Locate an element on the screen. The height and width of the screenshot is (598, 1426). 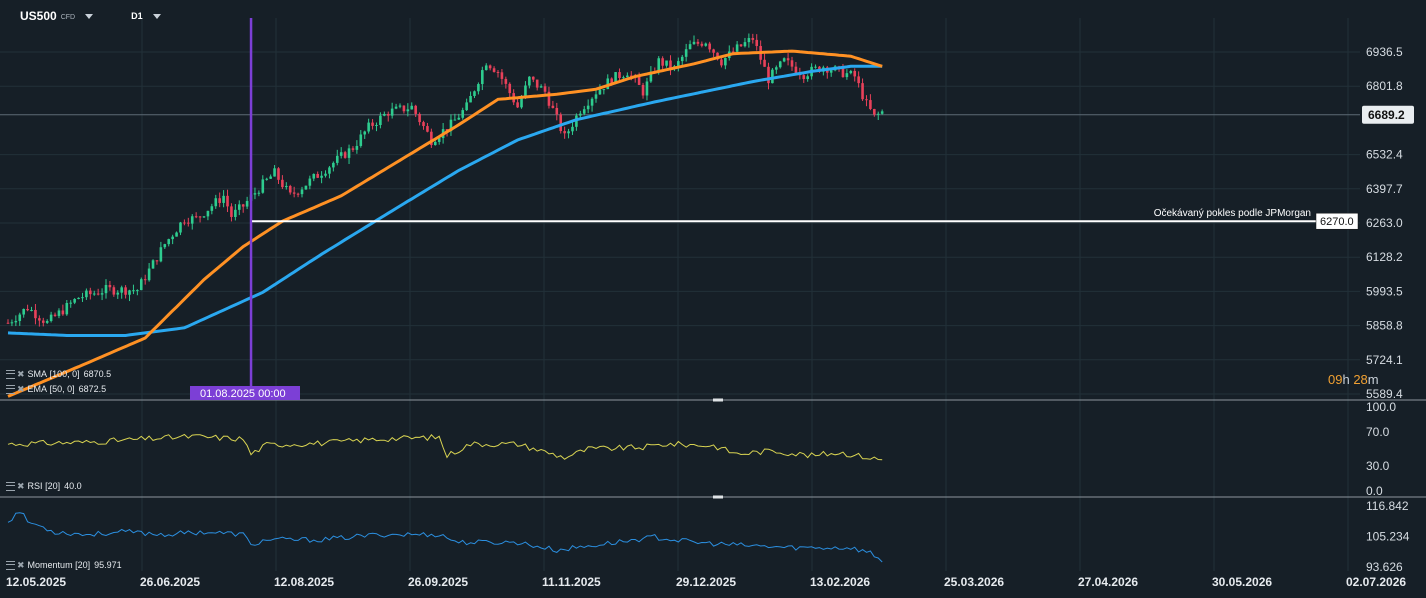
timeframe-selector: D1 is located at coordinates (137, 16).